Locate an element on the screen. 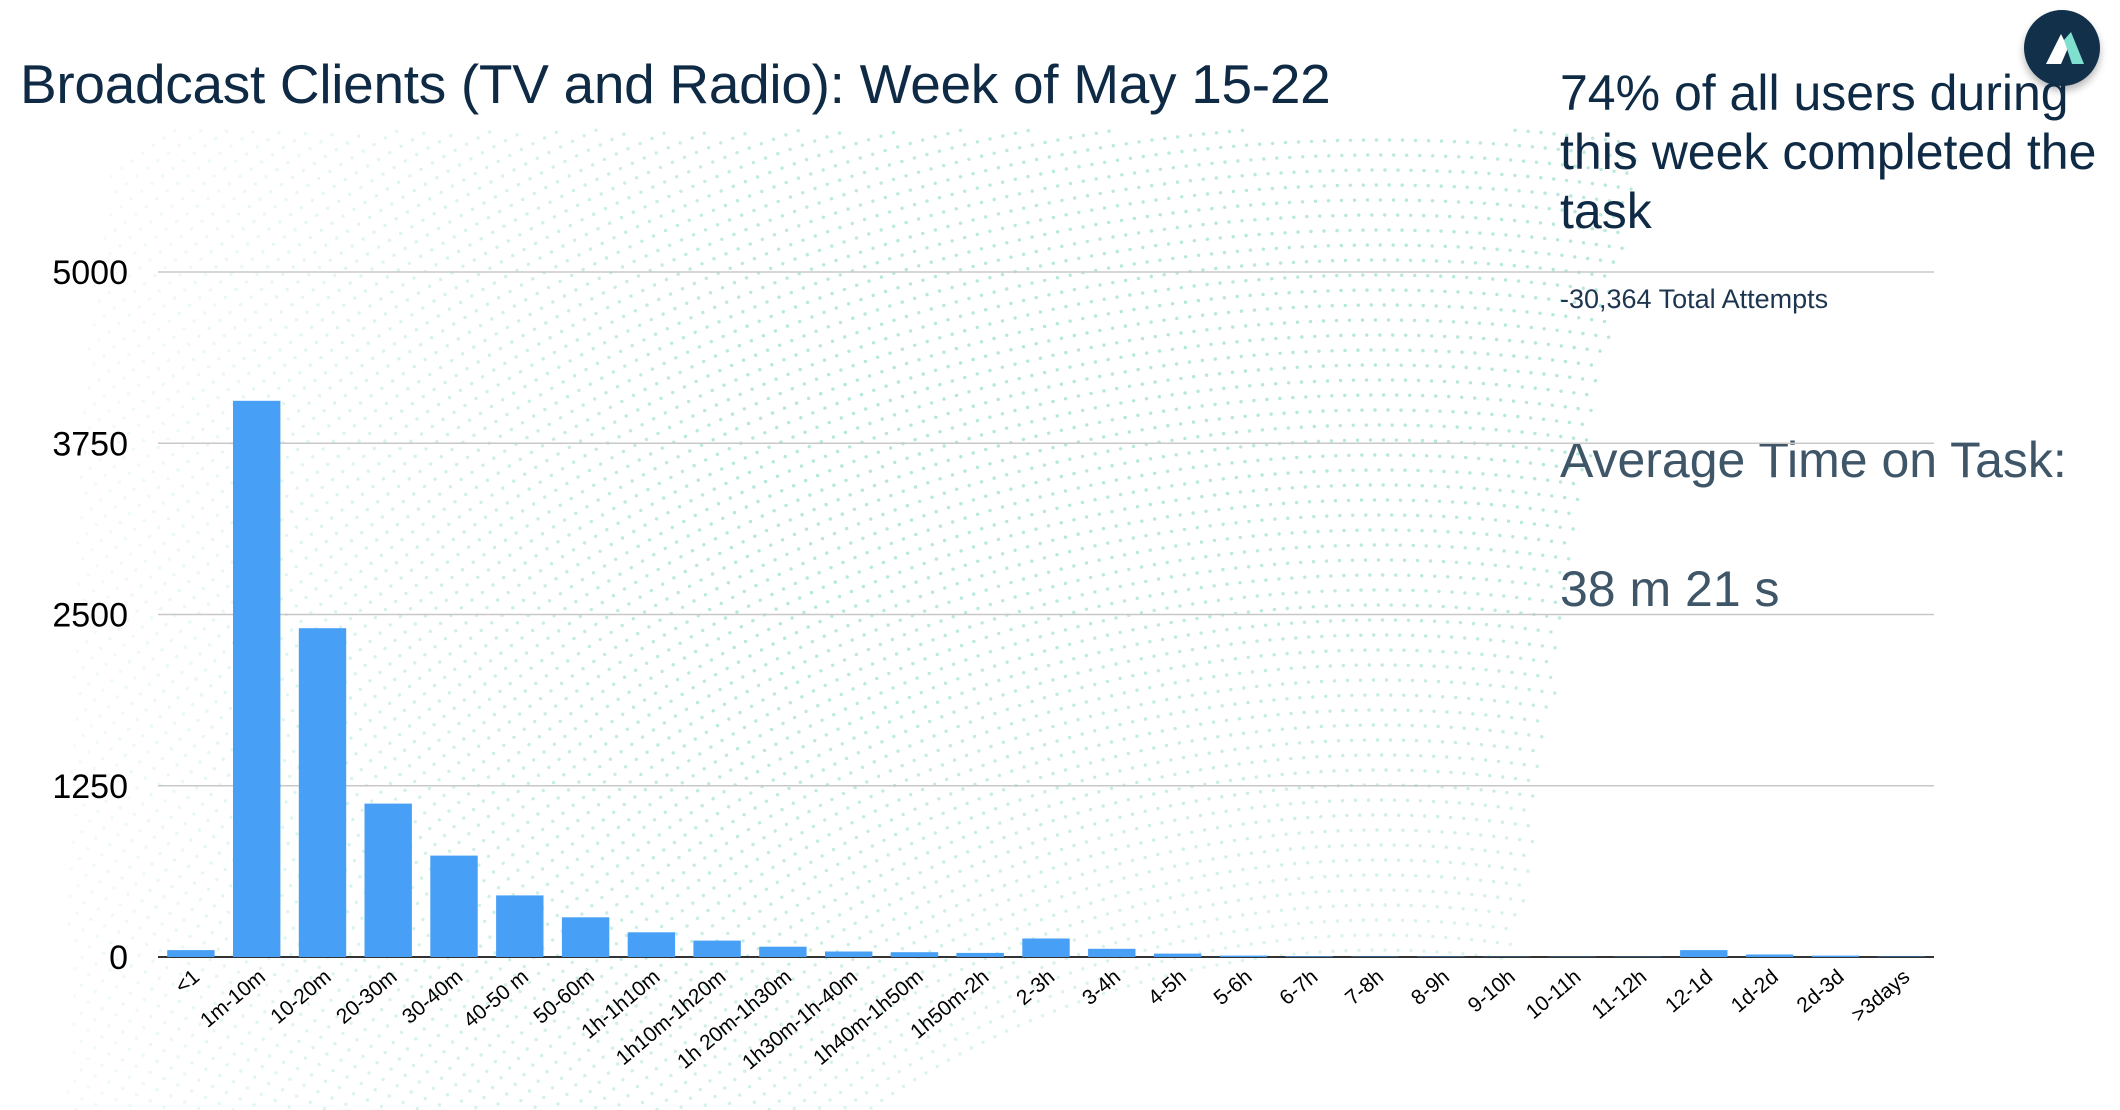 Image resolution: width=2120 pixels, height=1110 pixels. x-tick-label: 7-8h is located at coordinates (1364, 987).